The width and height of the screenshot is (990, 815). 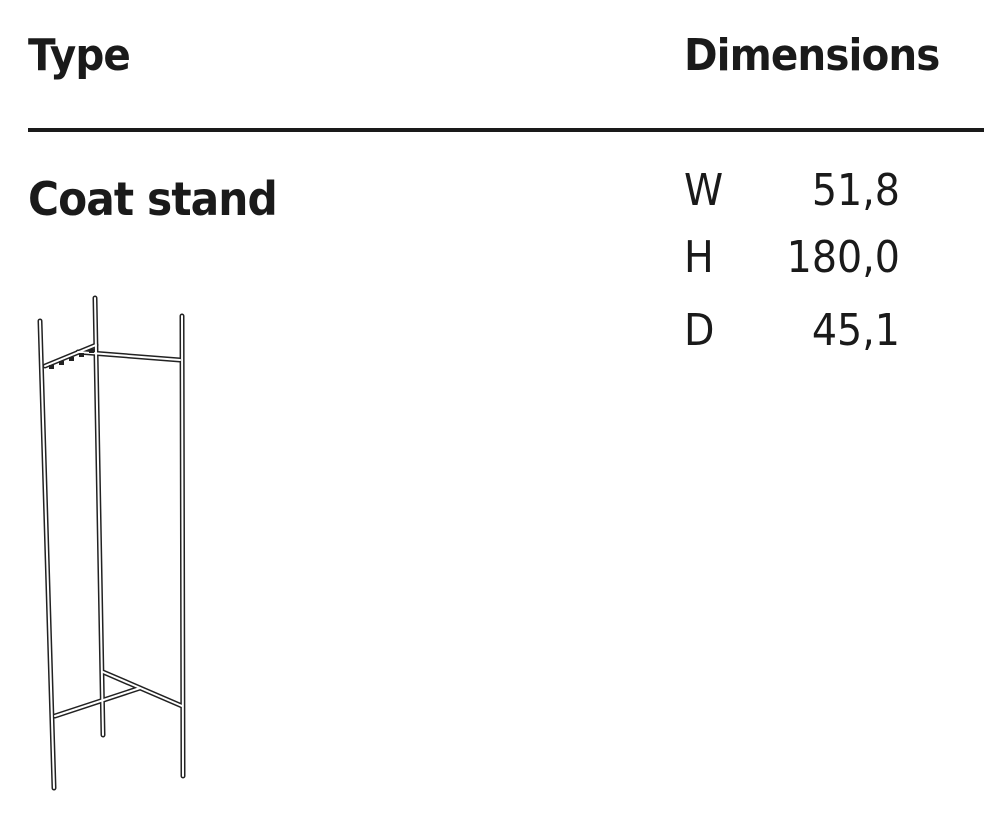 I want to click on dimension-value: 45,1, so click(x=855, y=330).